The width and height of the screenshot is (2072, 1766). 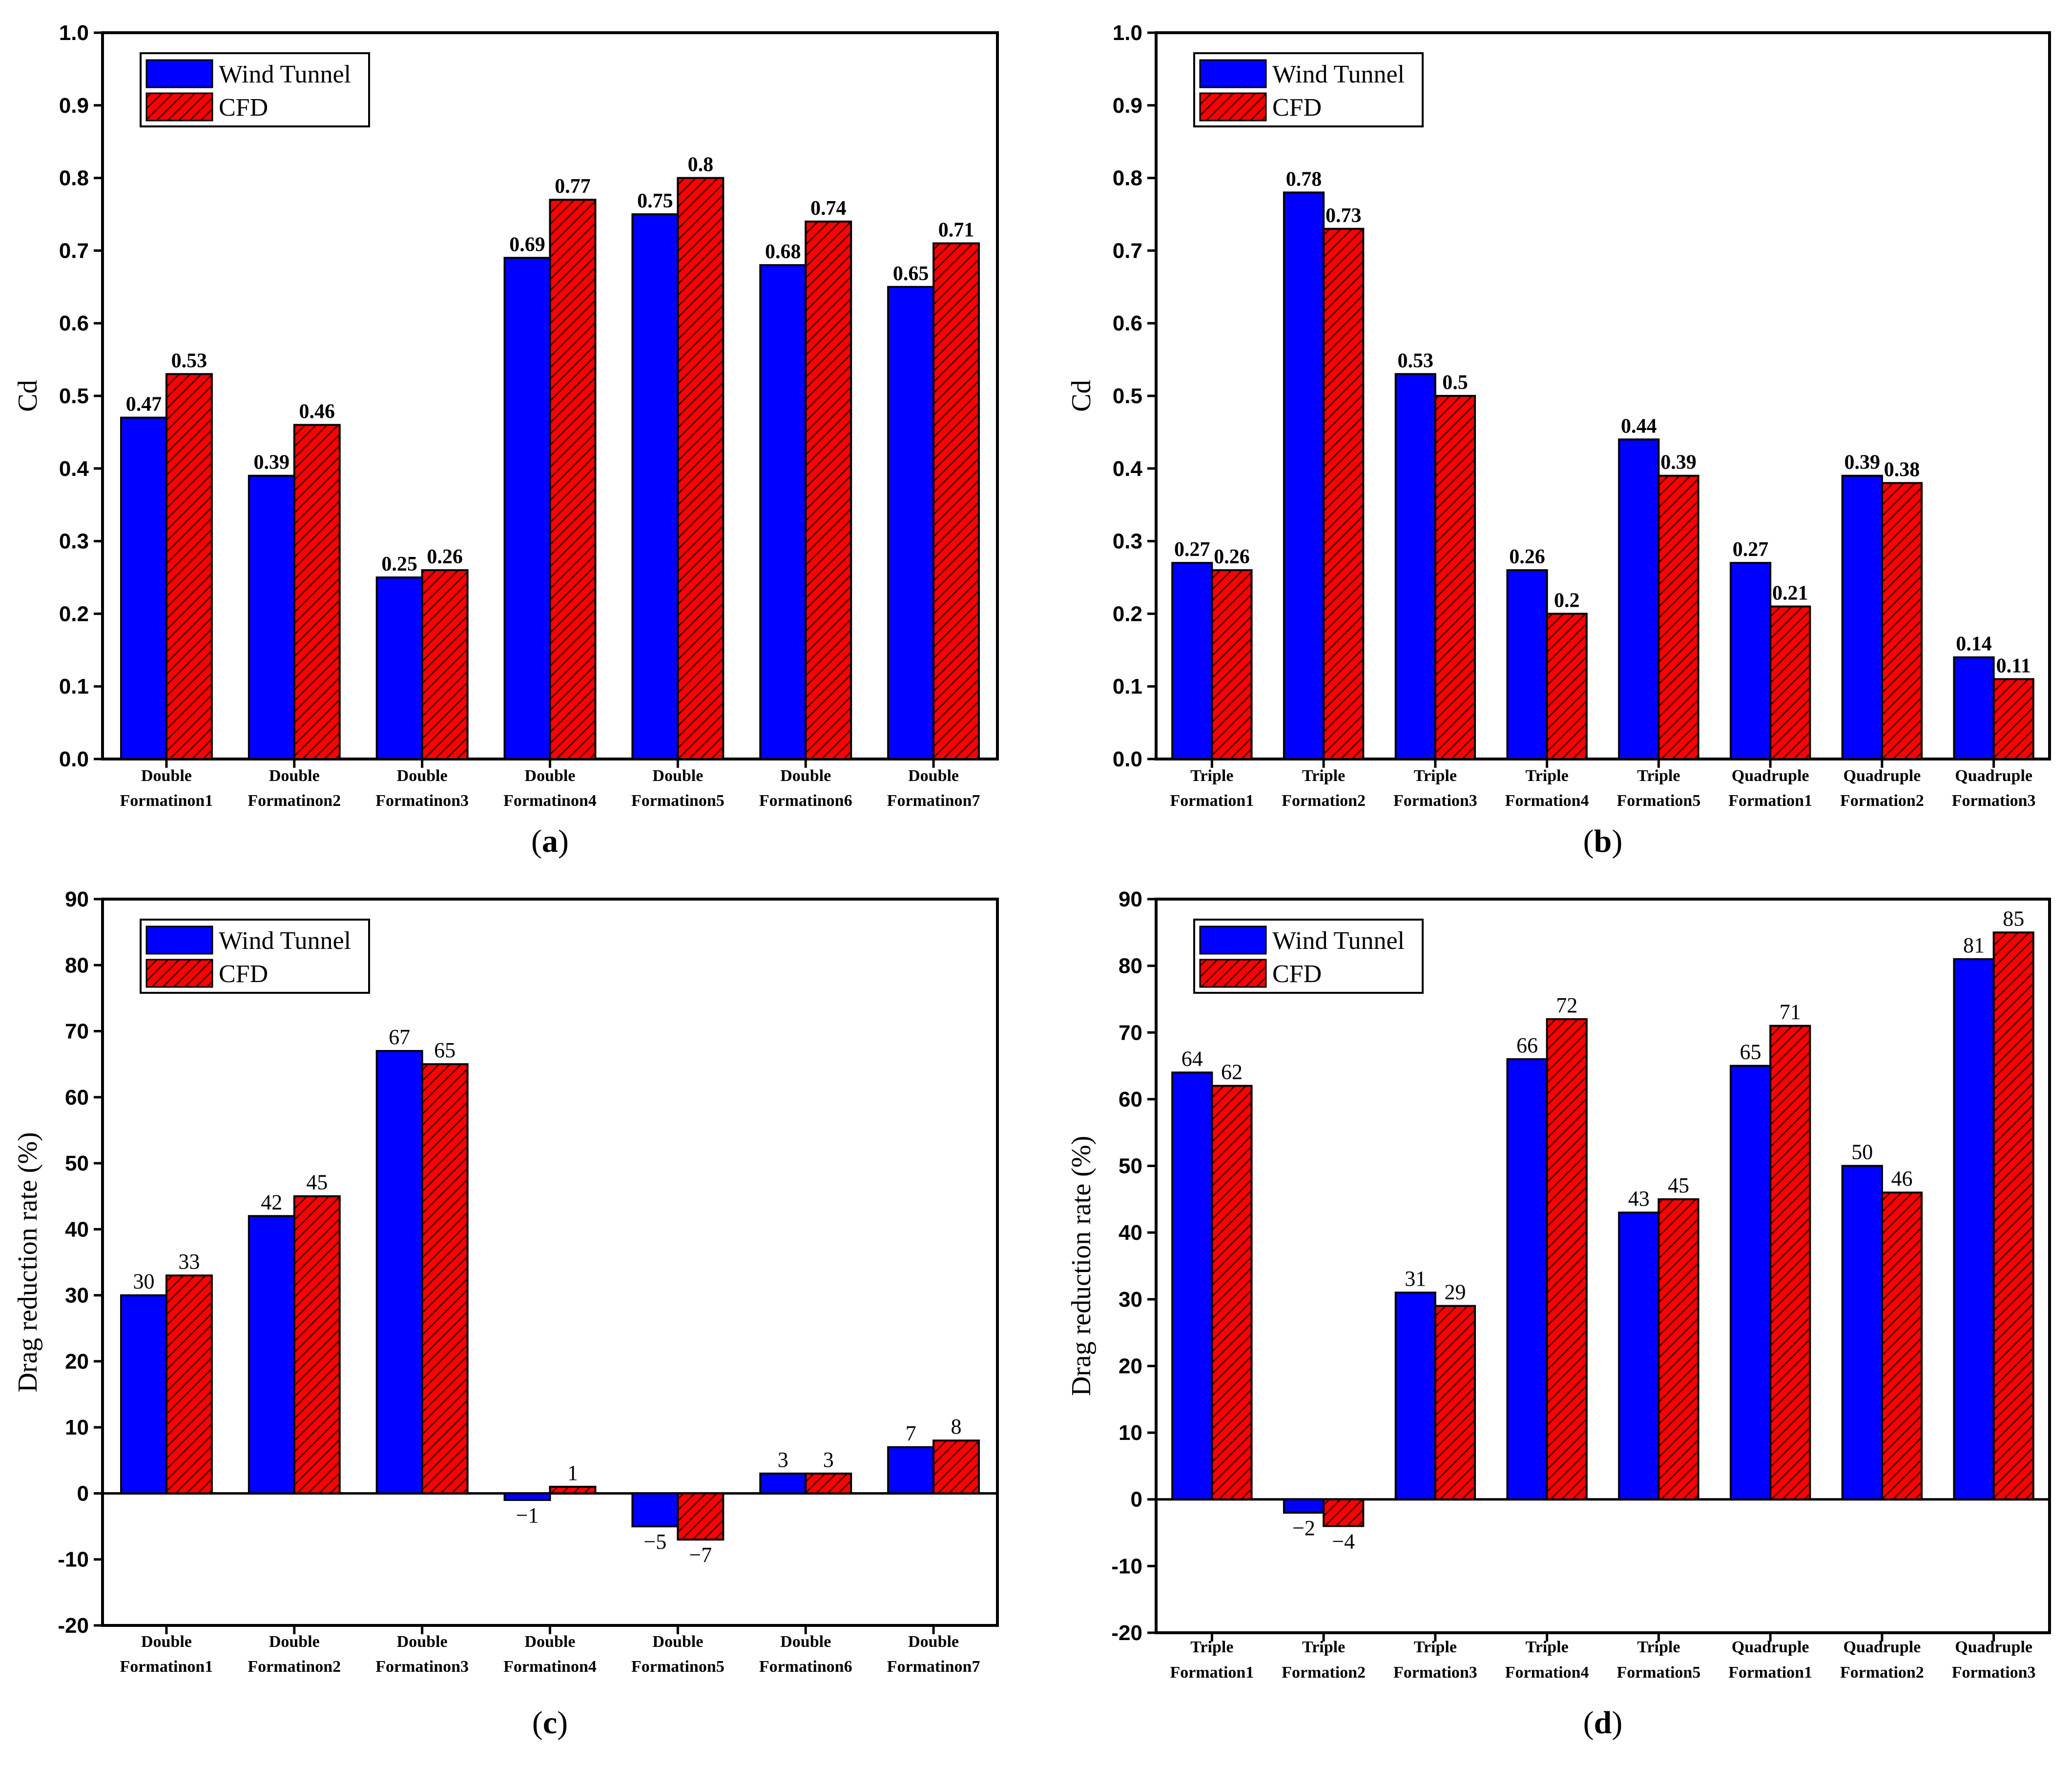 I want to click on y-tick-label: 0.4, so click(x=74, y=469).